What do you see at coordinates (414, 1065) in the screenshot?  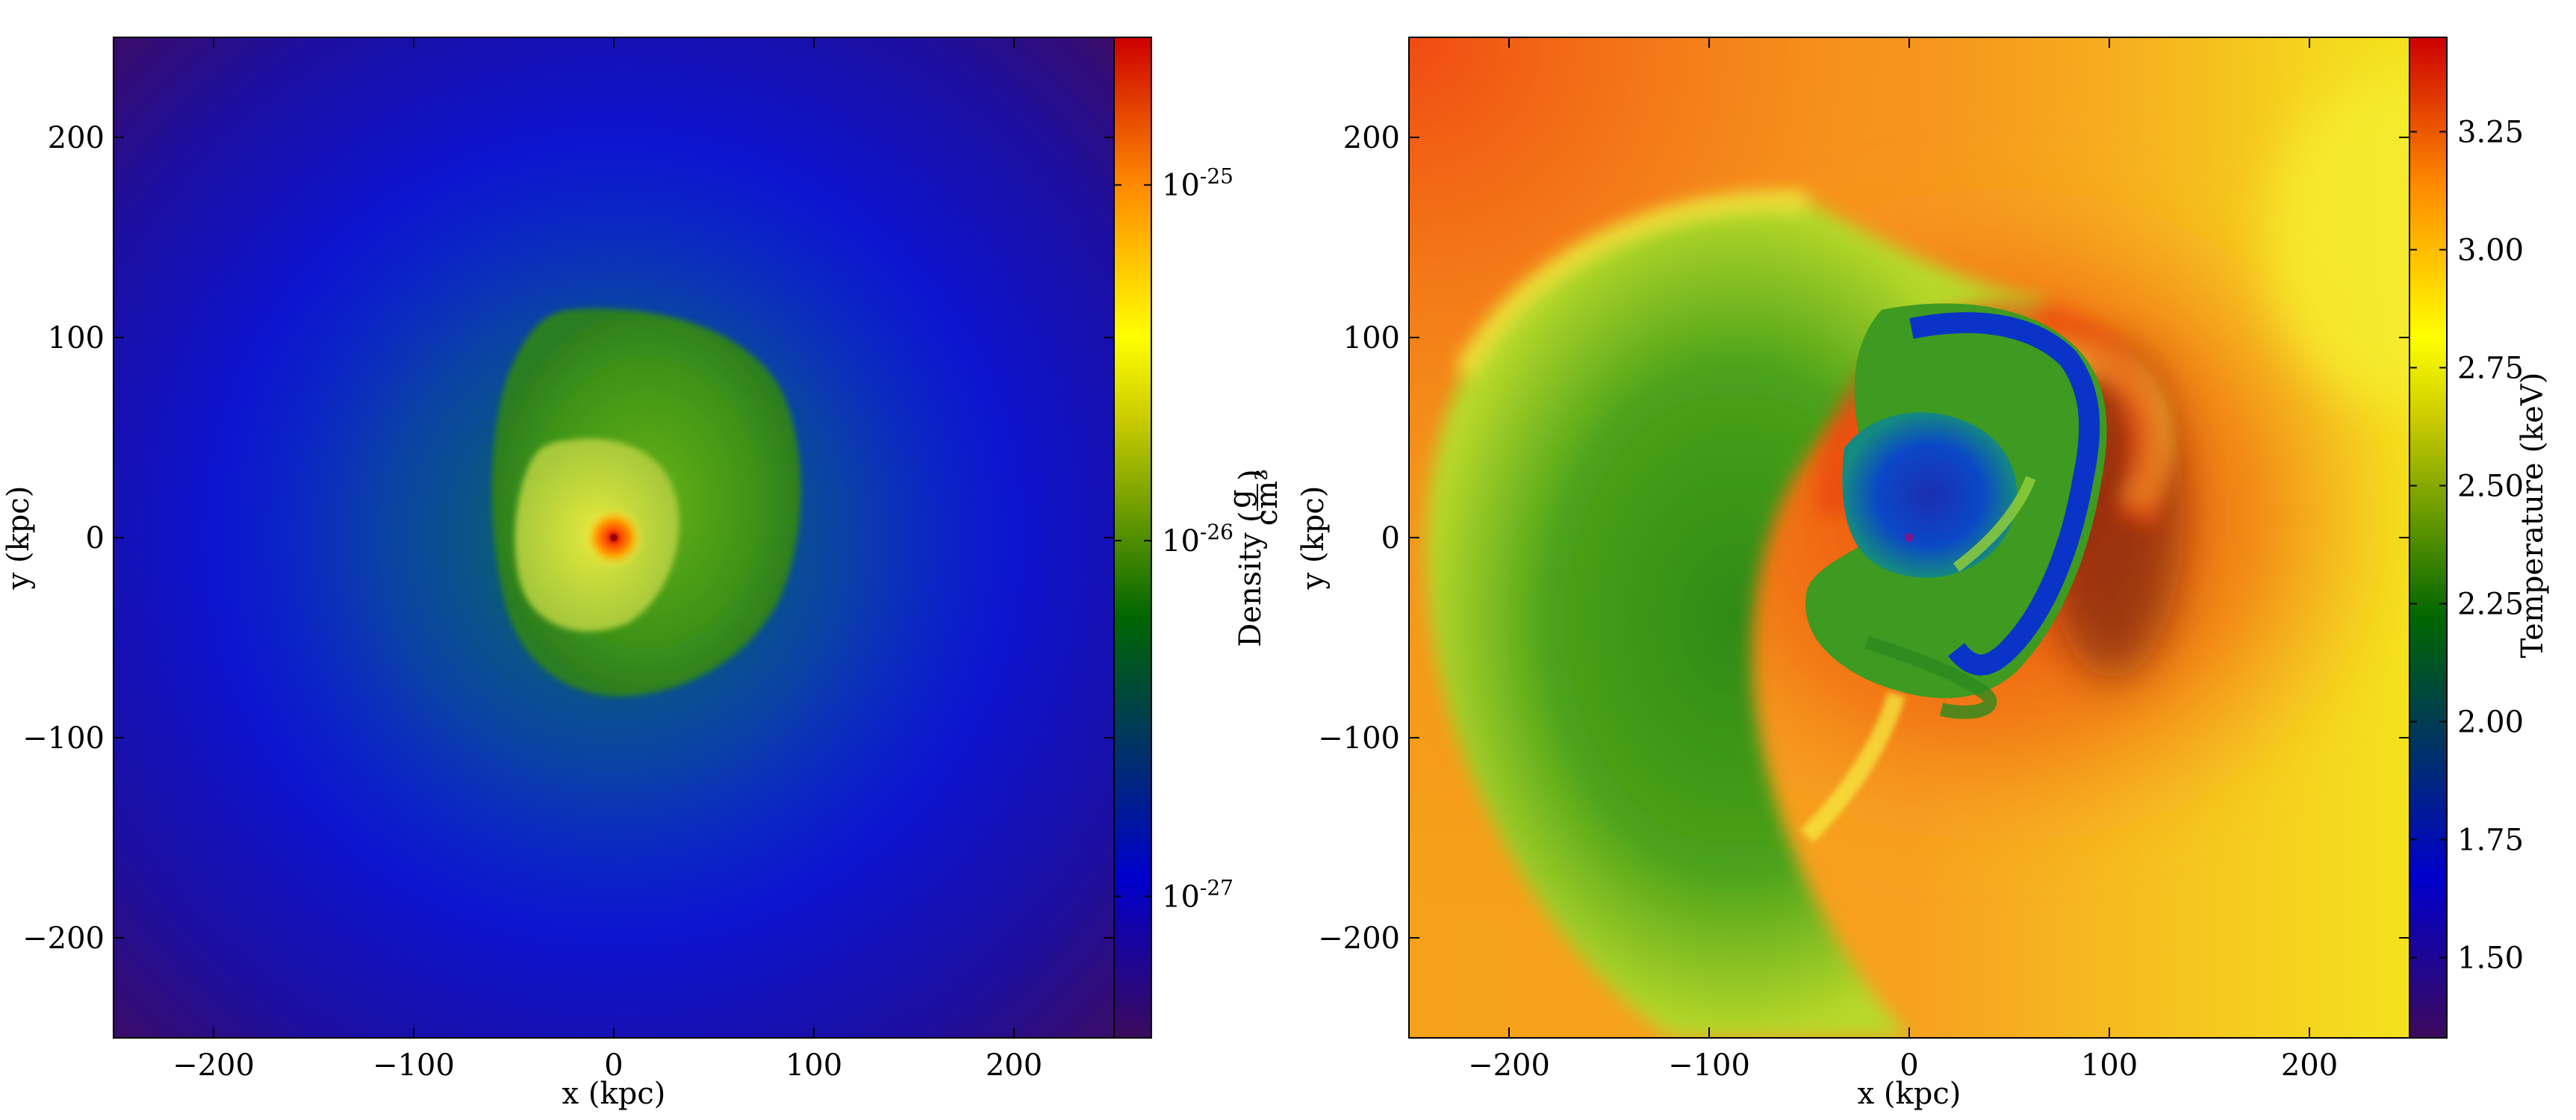 I see `density-xtick-label: −100` at bounding box center [414, 1065].